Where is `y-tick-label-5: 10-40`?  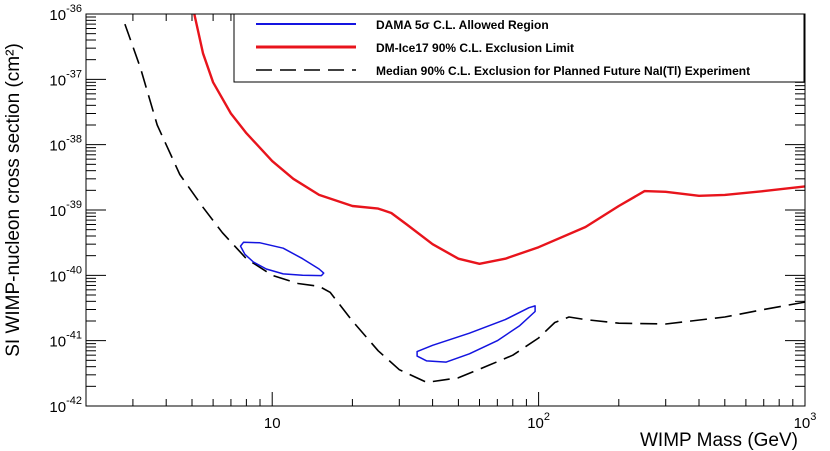
y-tick-label-5: 10-40 is located at coordinates (65, 274).